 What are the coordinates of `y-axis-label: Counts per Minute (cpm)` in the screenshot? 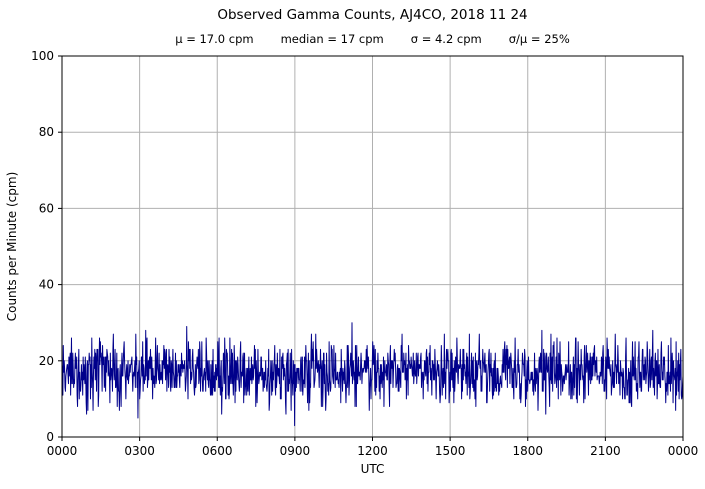 It's located at (12, 247).